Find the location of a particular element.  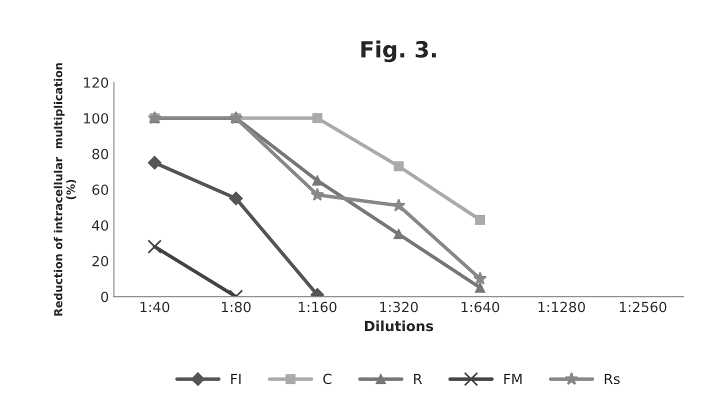

y-tick-label: 80 is located at coordinates (100, 154).